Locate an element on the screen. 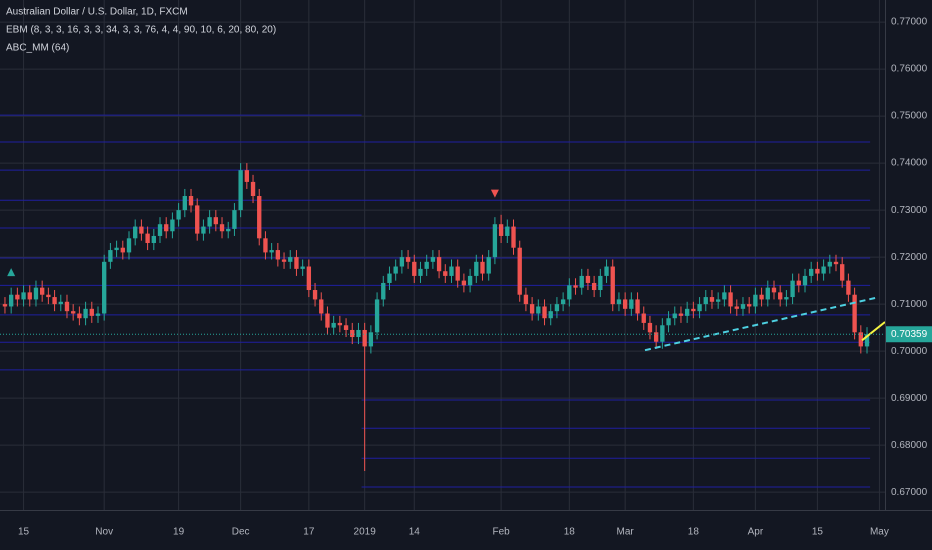  last-price-box is located at coordinates (909, 334).